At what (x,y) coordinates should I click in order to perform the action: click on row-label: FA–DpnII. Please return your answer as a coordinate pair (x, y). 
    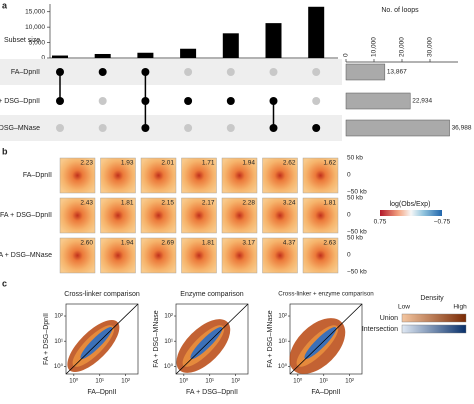
    Looking at the image, I should click on (25, 72).